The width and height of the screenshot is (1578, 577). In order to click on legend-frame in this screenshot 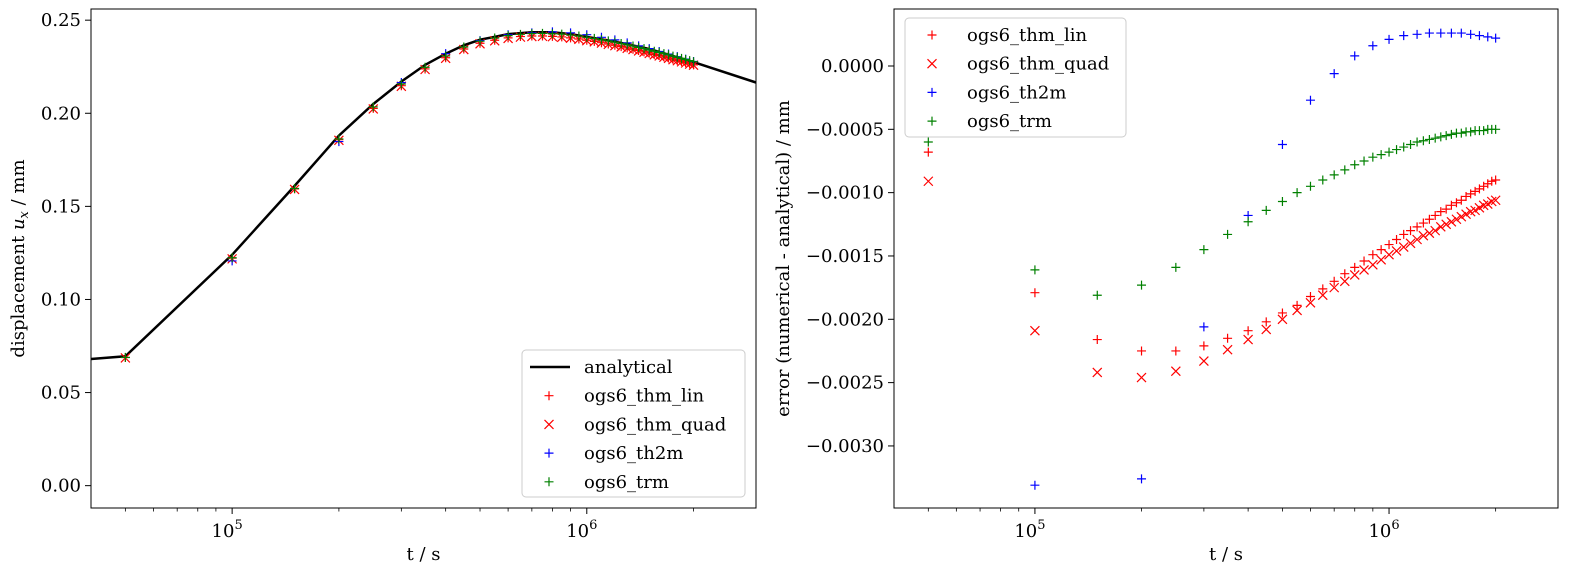, I will do `click(633, 423)`.